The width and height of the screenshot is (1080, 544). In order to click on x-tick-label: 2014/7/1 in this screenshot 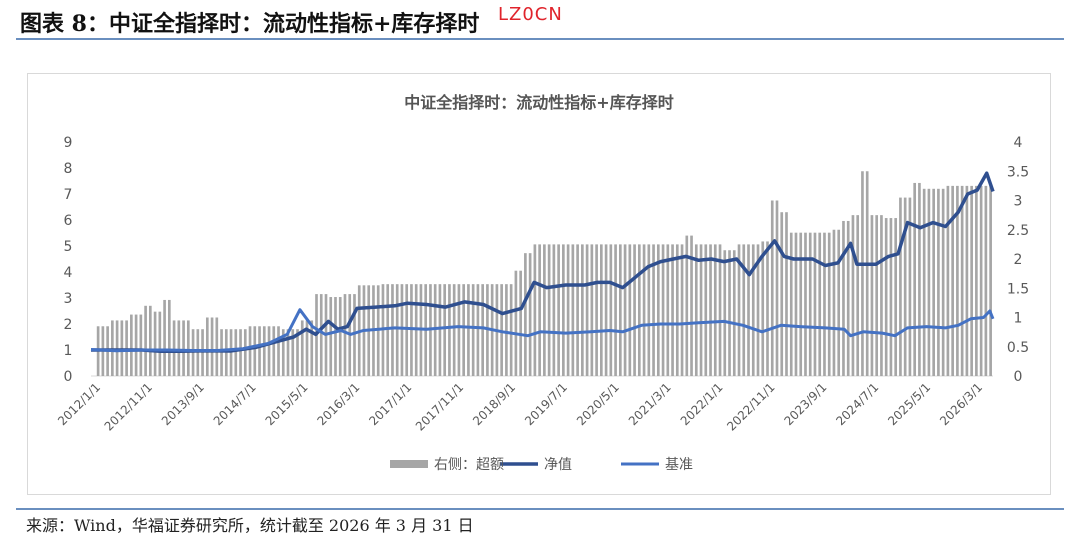, I will do `click(235, 404)`.